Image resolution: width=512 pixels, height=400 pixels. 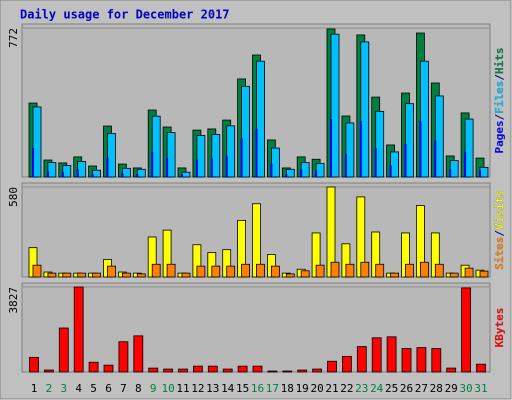 What do you see at coordinates (242, 388) in the screenshot?
I see `x-tick-label: 15` at bounding box center [242, 388].